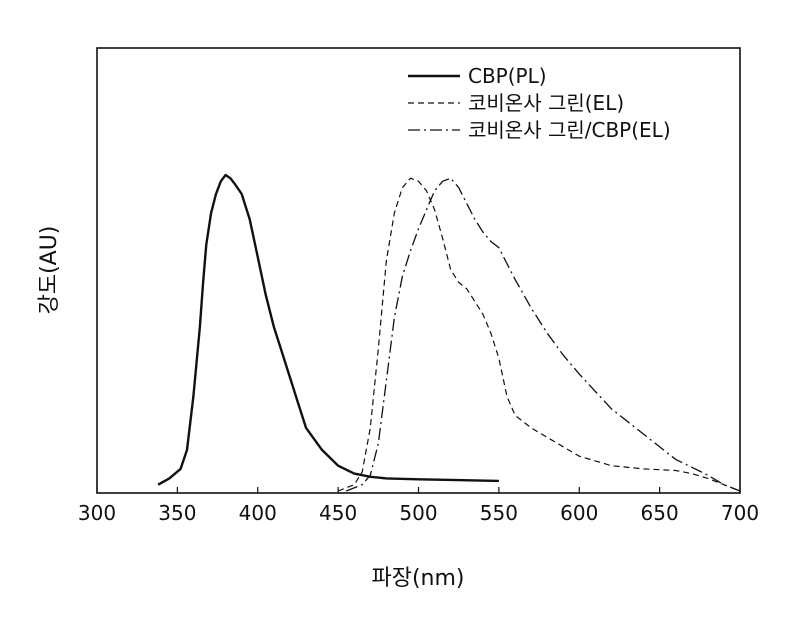 The image size is (800, 637). I want to click on legend-label-2: 코비온사 그린(EL), so click(546, 103).